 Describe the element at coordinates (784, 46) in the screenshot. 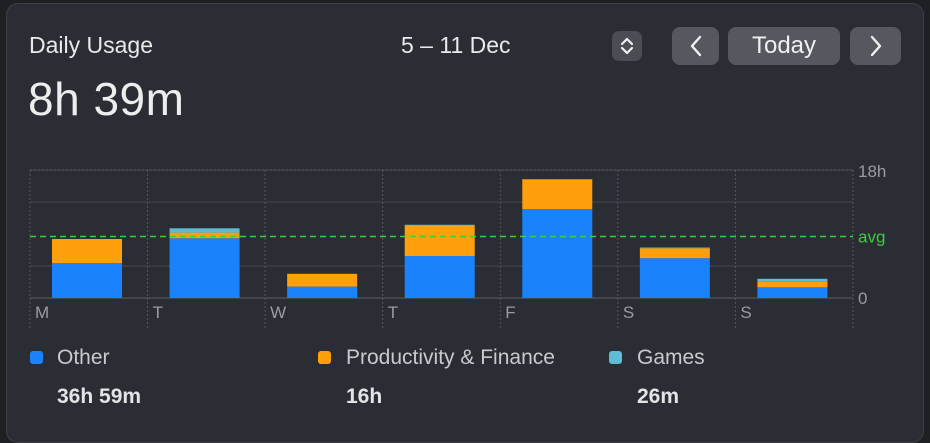

I see `today-button: Today` at that location.